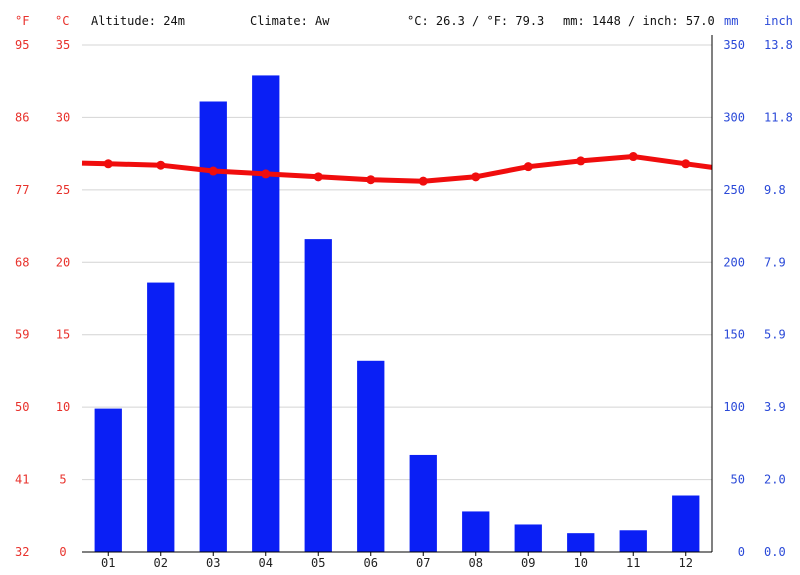 Image resolution: width=800 pixels, height=575 pixels. I want to click on temperature-series-line, so click(397, 169).